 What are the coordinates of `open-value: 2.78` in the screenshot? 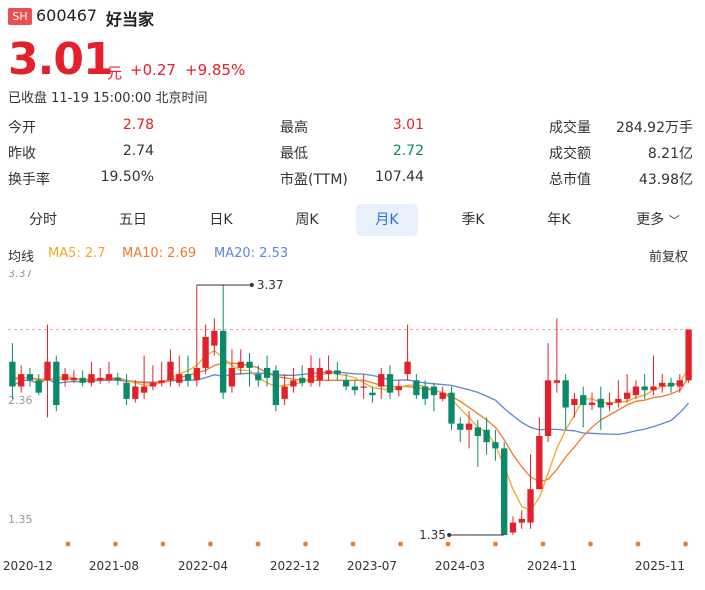 It's located at (138, 125).